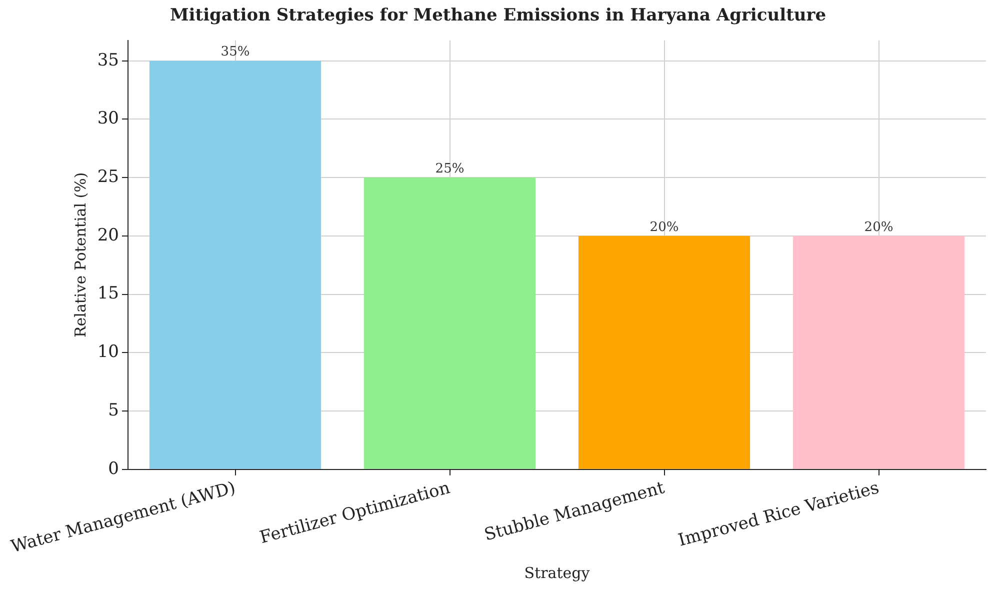 The width and height of the screenshot is (996, 592). Describe the element at coordinates (449, 168) in the screenshot. I see `data-label: 25%` at that location.